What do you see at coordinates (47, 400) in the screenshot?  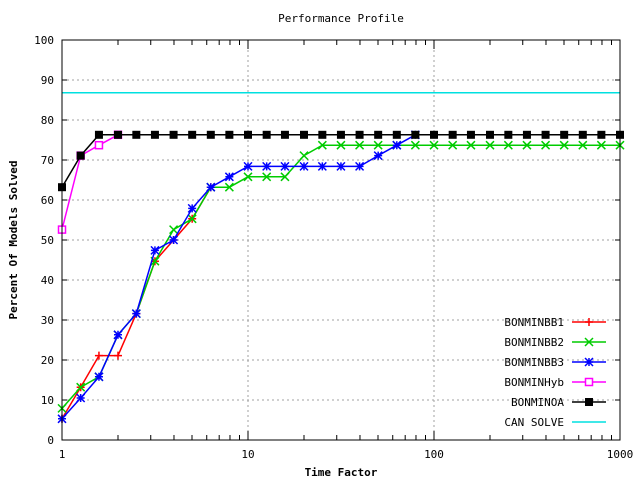 I see `y-tick-label: 10` at bounding box center [47, 400].